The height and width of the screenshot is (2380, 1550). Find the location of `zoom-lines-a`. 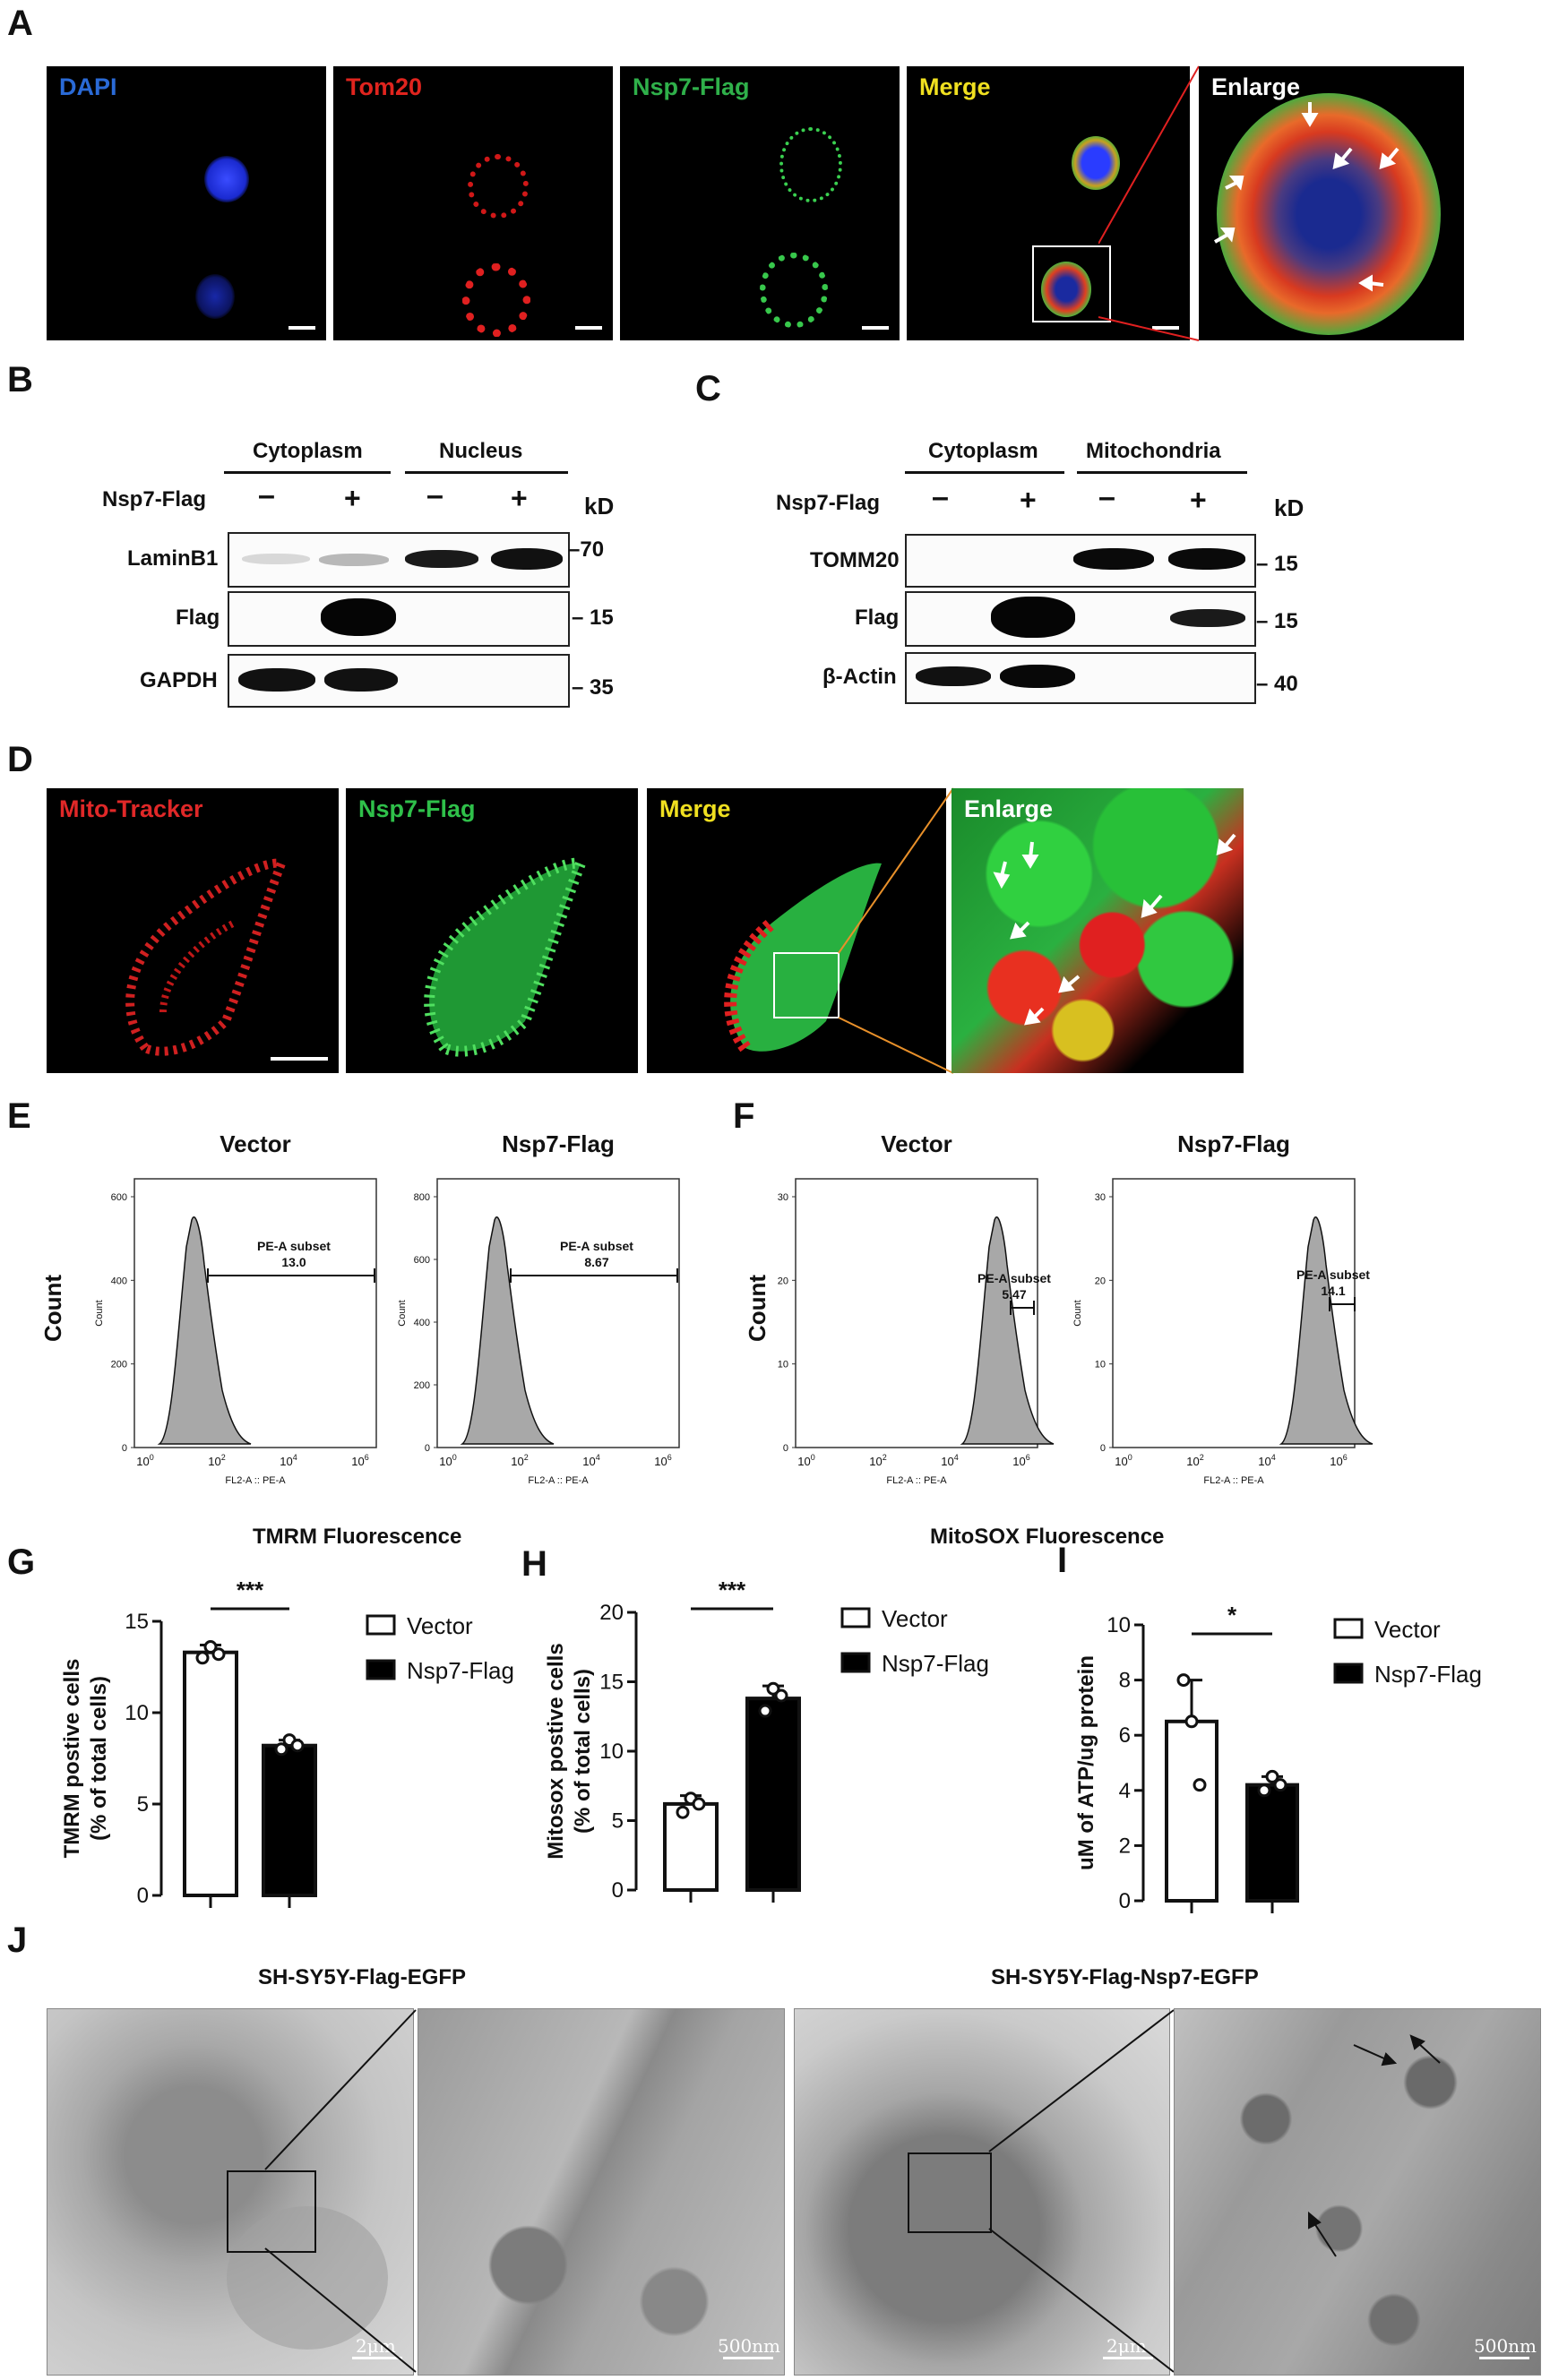

zoom-lines-a is located at coordinates (1149, 203).